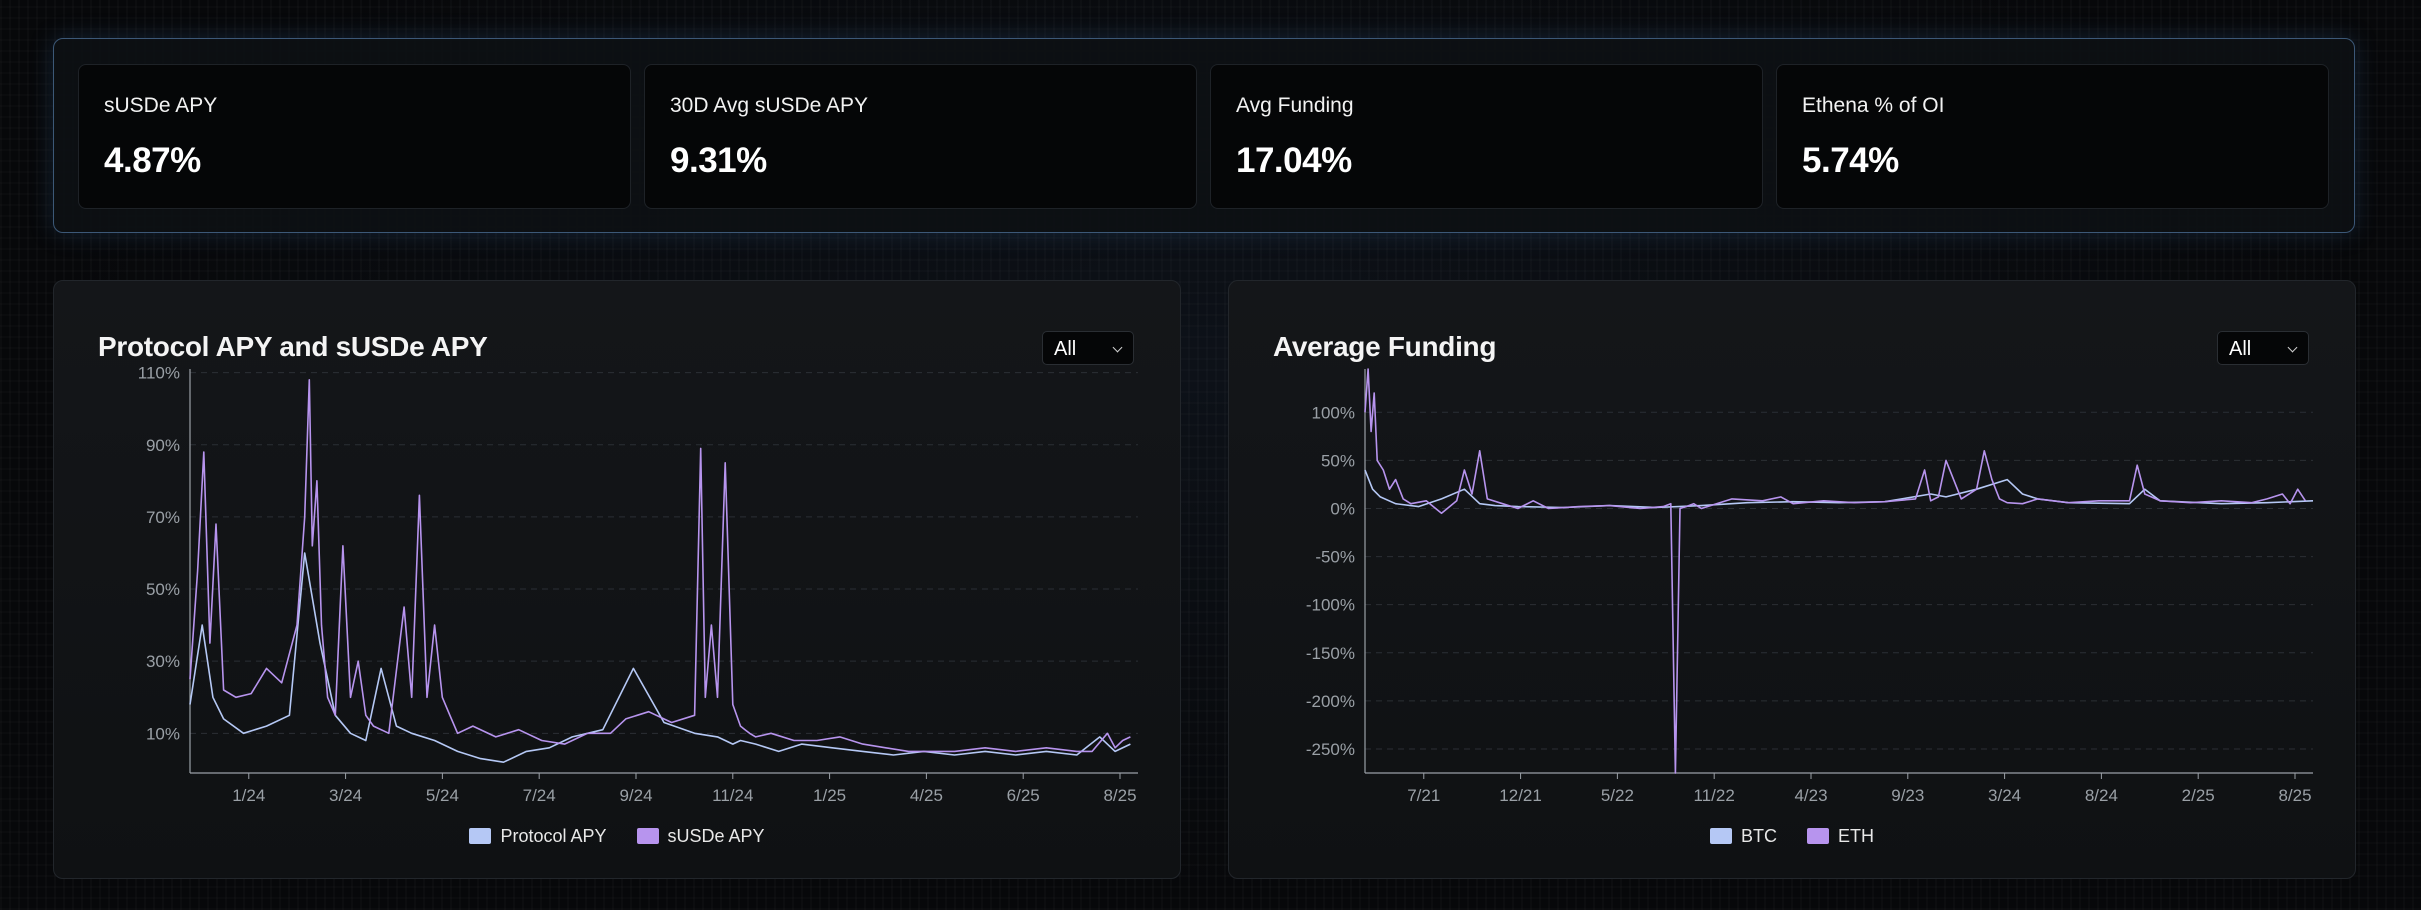 This screenshot has height=910, width=2421. I want to click on y-tick-label: -100%, so click(1330, 605).